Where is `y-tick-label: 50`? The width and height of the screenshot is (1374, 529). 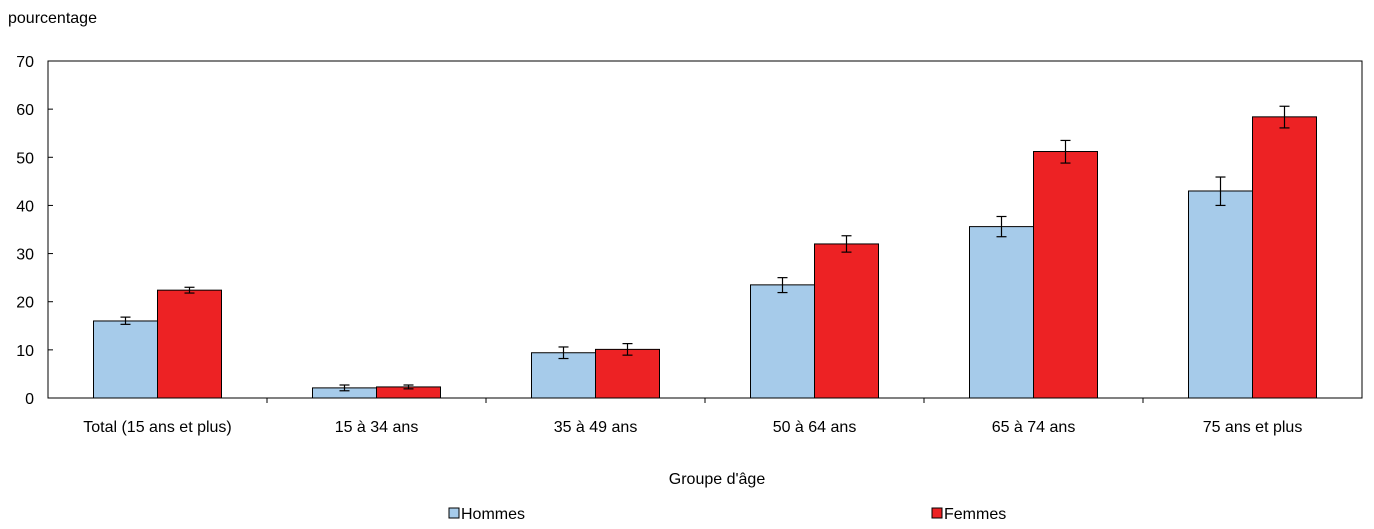 y-tick-label: 50 is located at coordinates (25, 158).